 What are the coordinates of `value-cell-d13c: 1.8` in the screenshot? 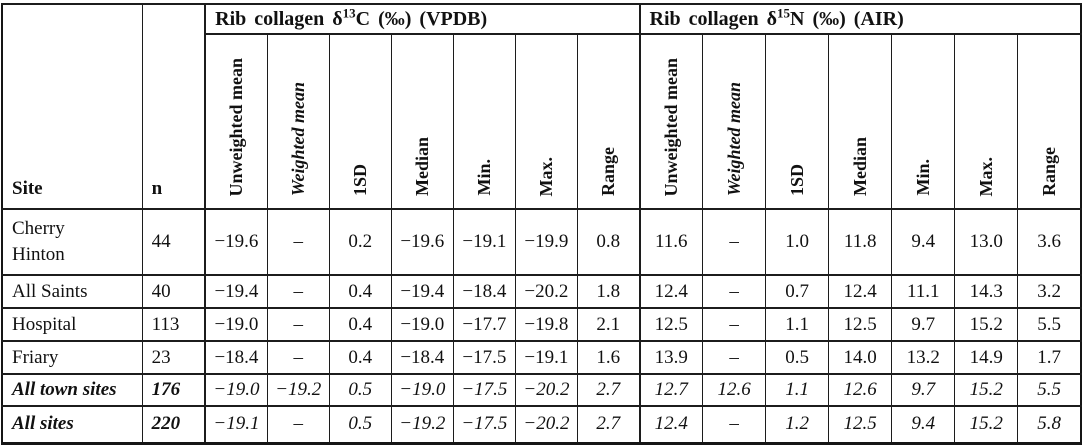 It's located at (608, 291).